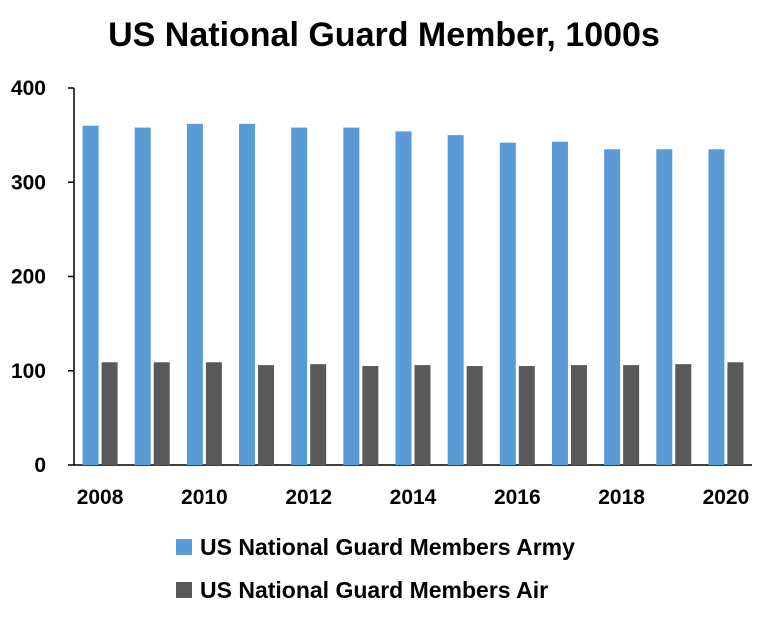 The image size is (767, 621). I want to click on bar-army-2018, so click(612, 307).